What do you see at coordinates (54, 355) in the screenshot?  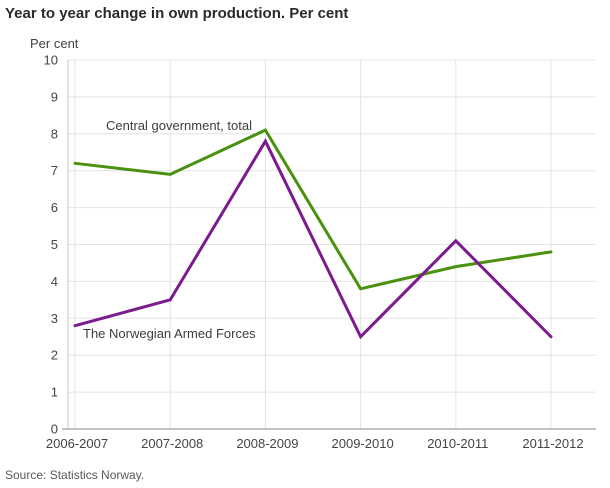 I see `y-tick-label: 2` at bounding box center [54, 355].